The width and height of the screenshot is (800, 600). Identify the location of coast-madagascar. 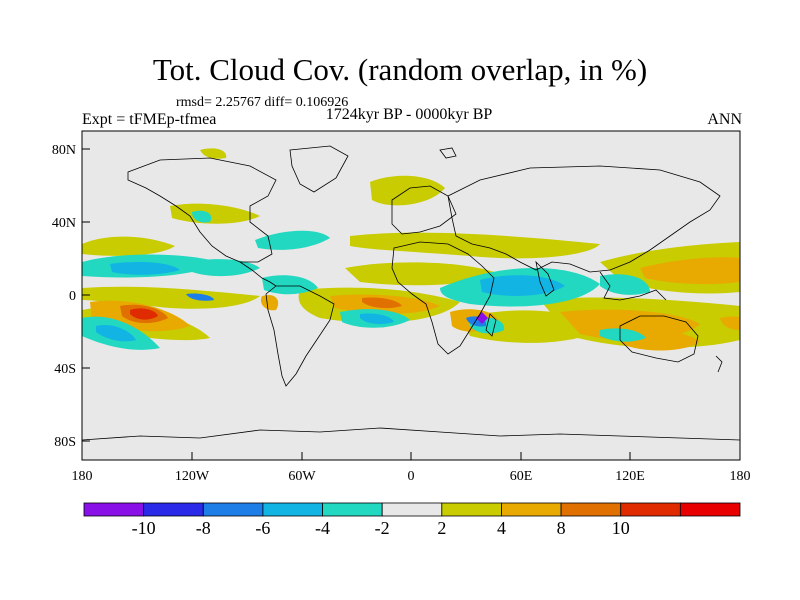
(491, 325).